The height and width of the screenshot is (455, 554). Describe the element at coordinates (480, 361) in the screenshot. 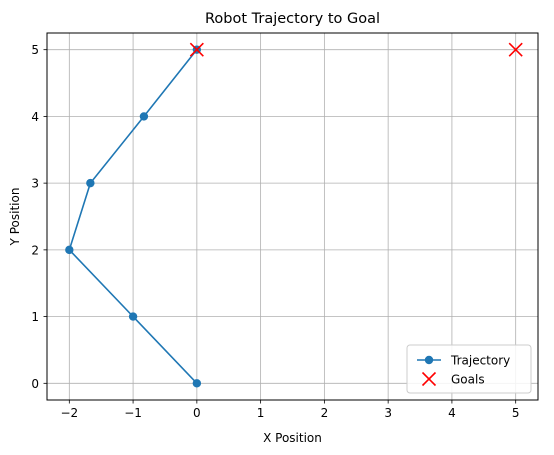

I see `legend-label: Trajectory` at that location.